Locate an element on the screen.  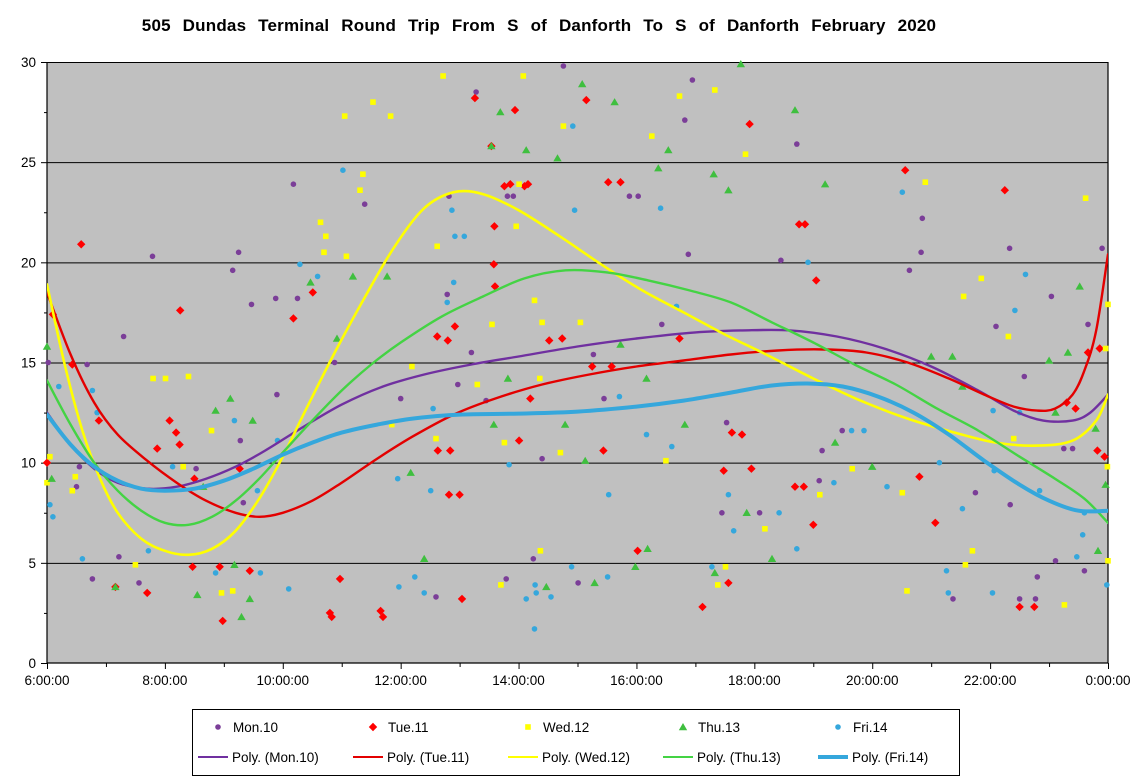
legend-item-fri14: Fri.14 is located at coordinates (859, 727).